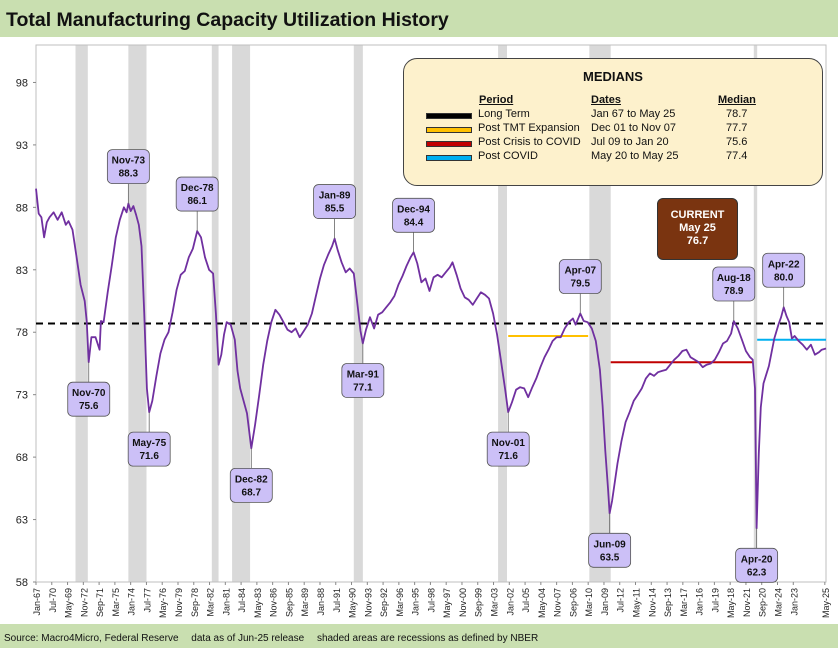 The width and height of the screenshot is (838, 648). I want to click on callout-value: 85.5, so click(335, 209).